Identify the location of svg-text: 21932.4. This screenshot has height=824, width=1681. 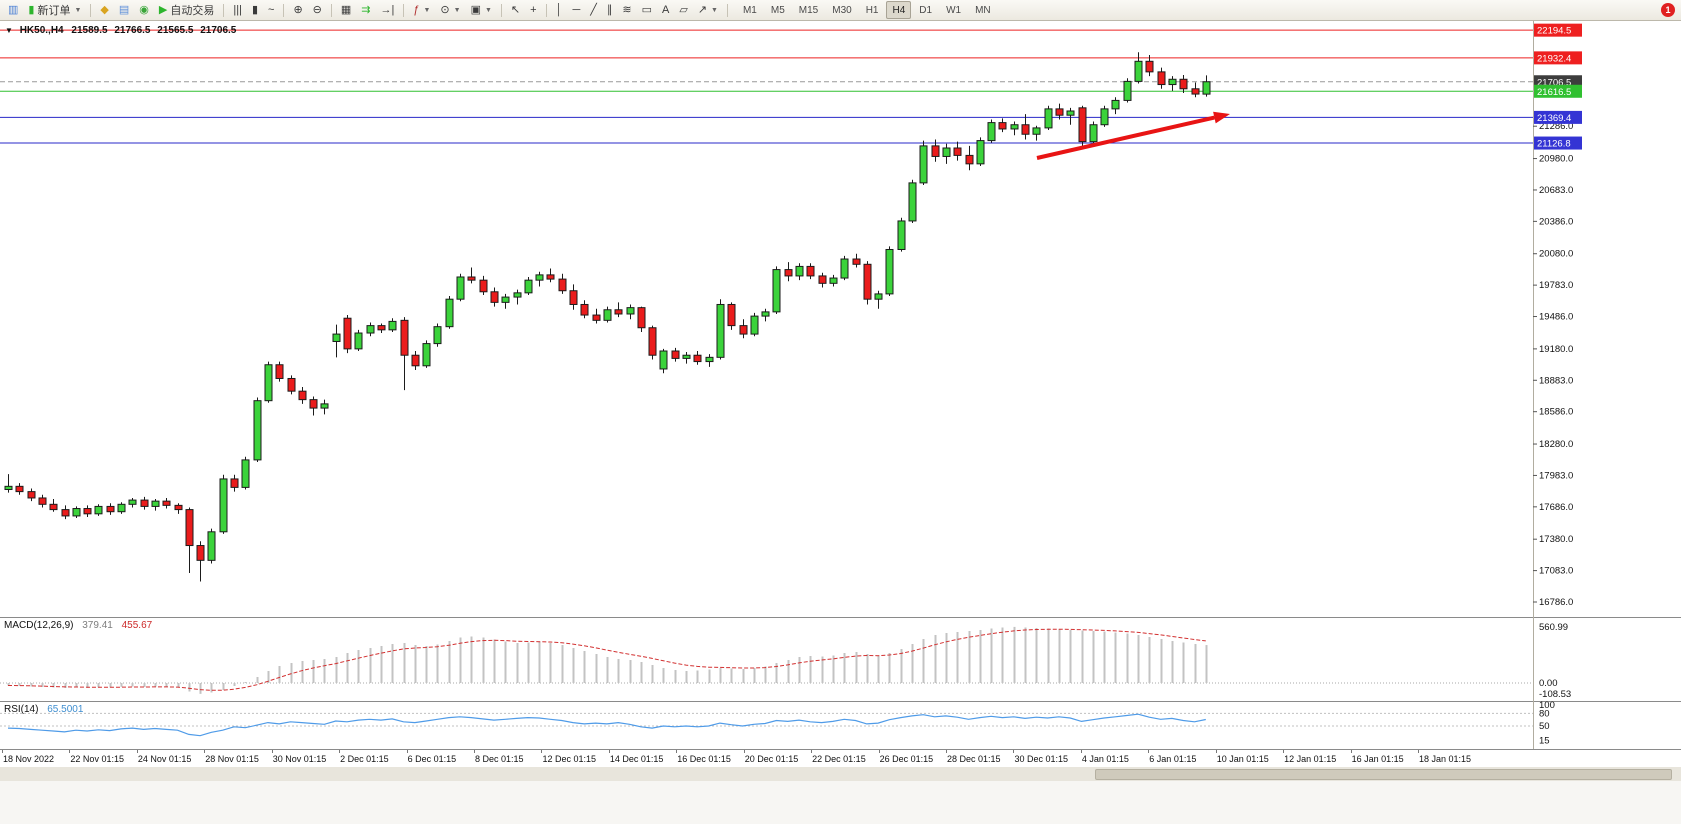
(1554, 58).